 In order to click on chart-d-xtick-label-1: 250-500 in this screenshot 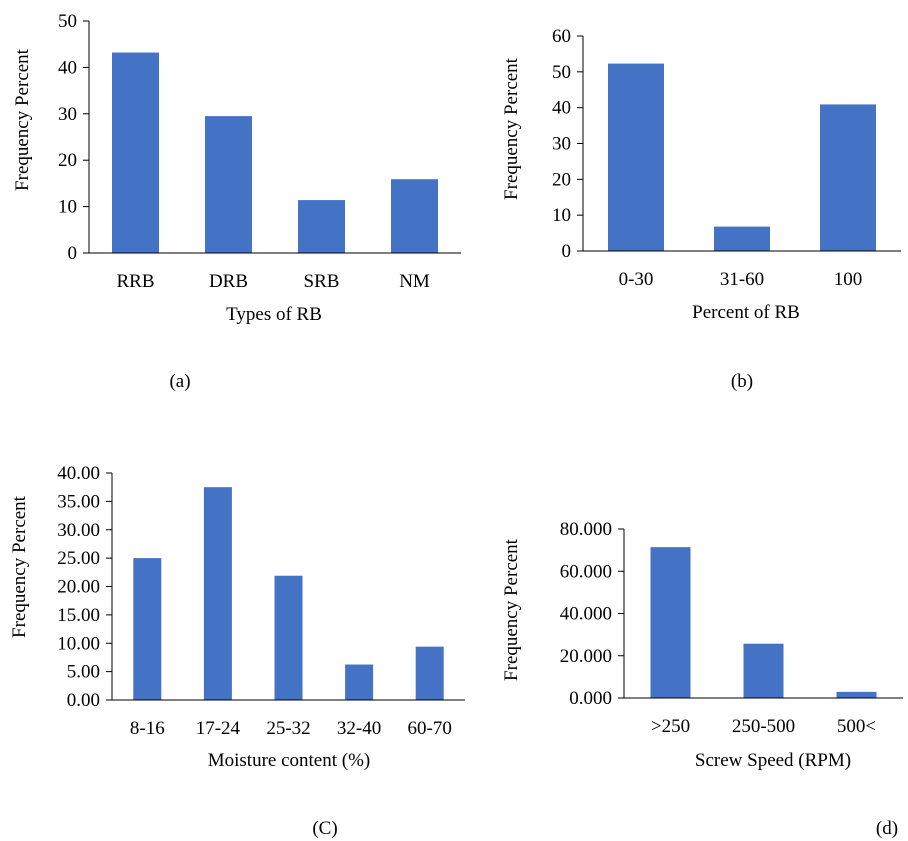, I will do `click(763, 726)`.